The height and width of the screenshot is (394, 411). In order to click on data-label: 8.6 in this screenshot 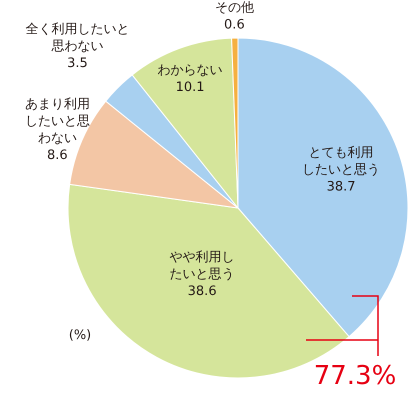, I will do `click(57, 156)`.